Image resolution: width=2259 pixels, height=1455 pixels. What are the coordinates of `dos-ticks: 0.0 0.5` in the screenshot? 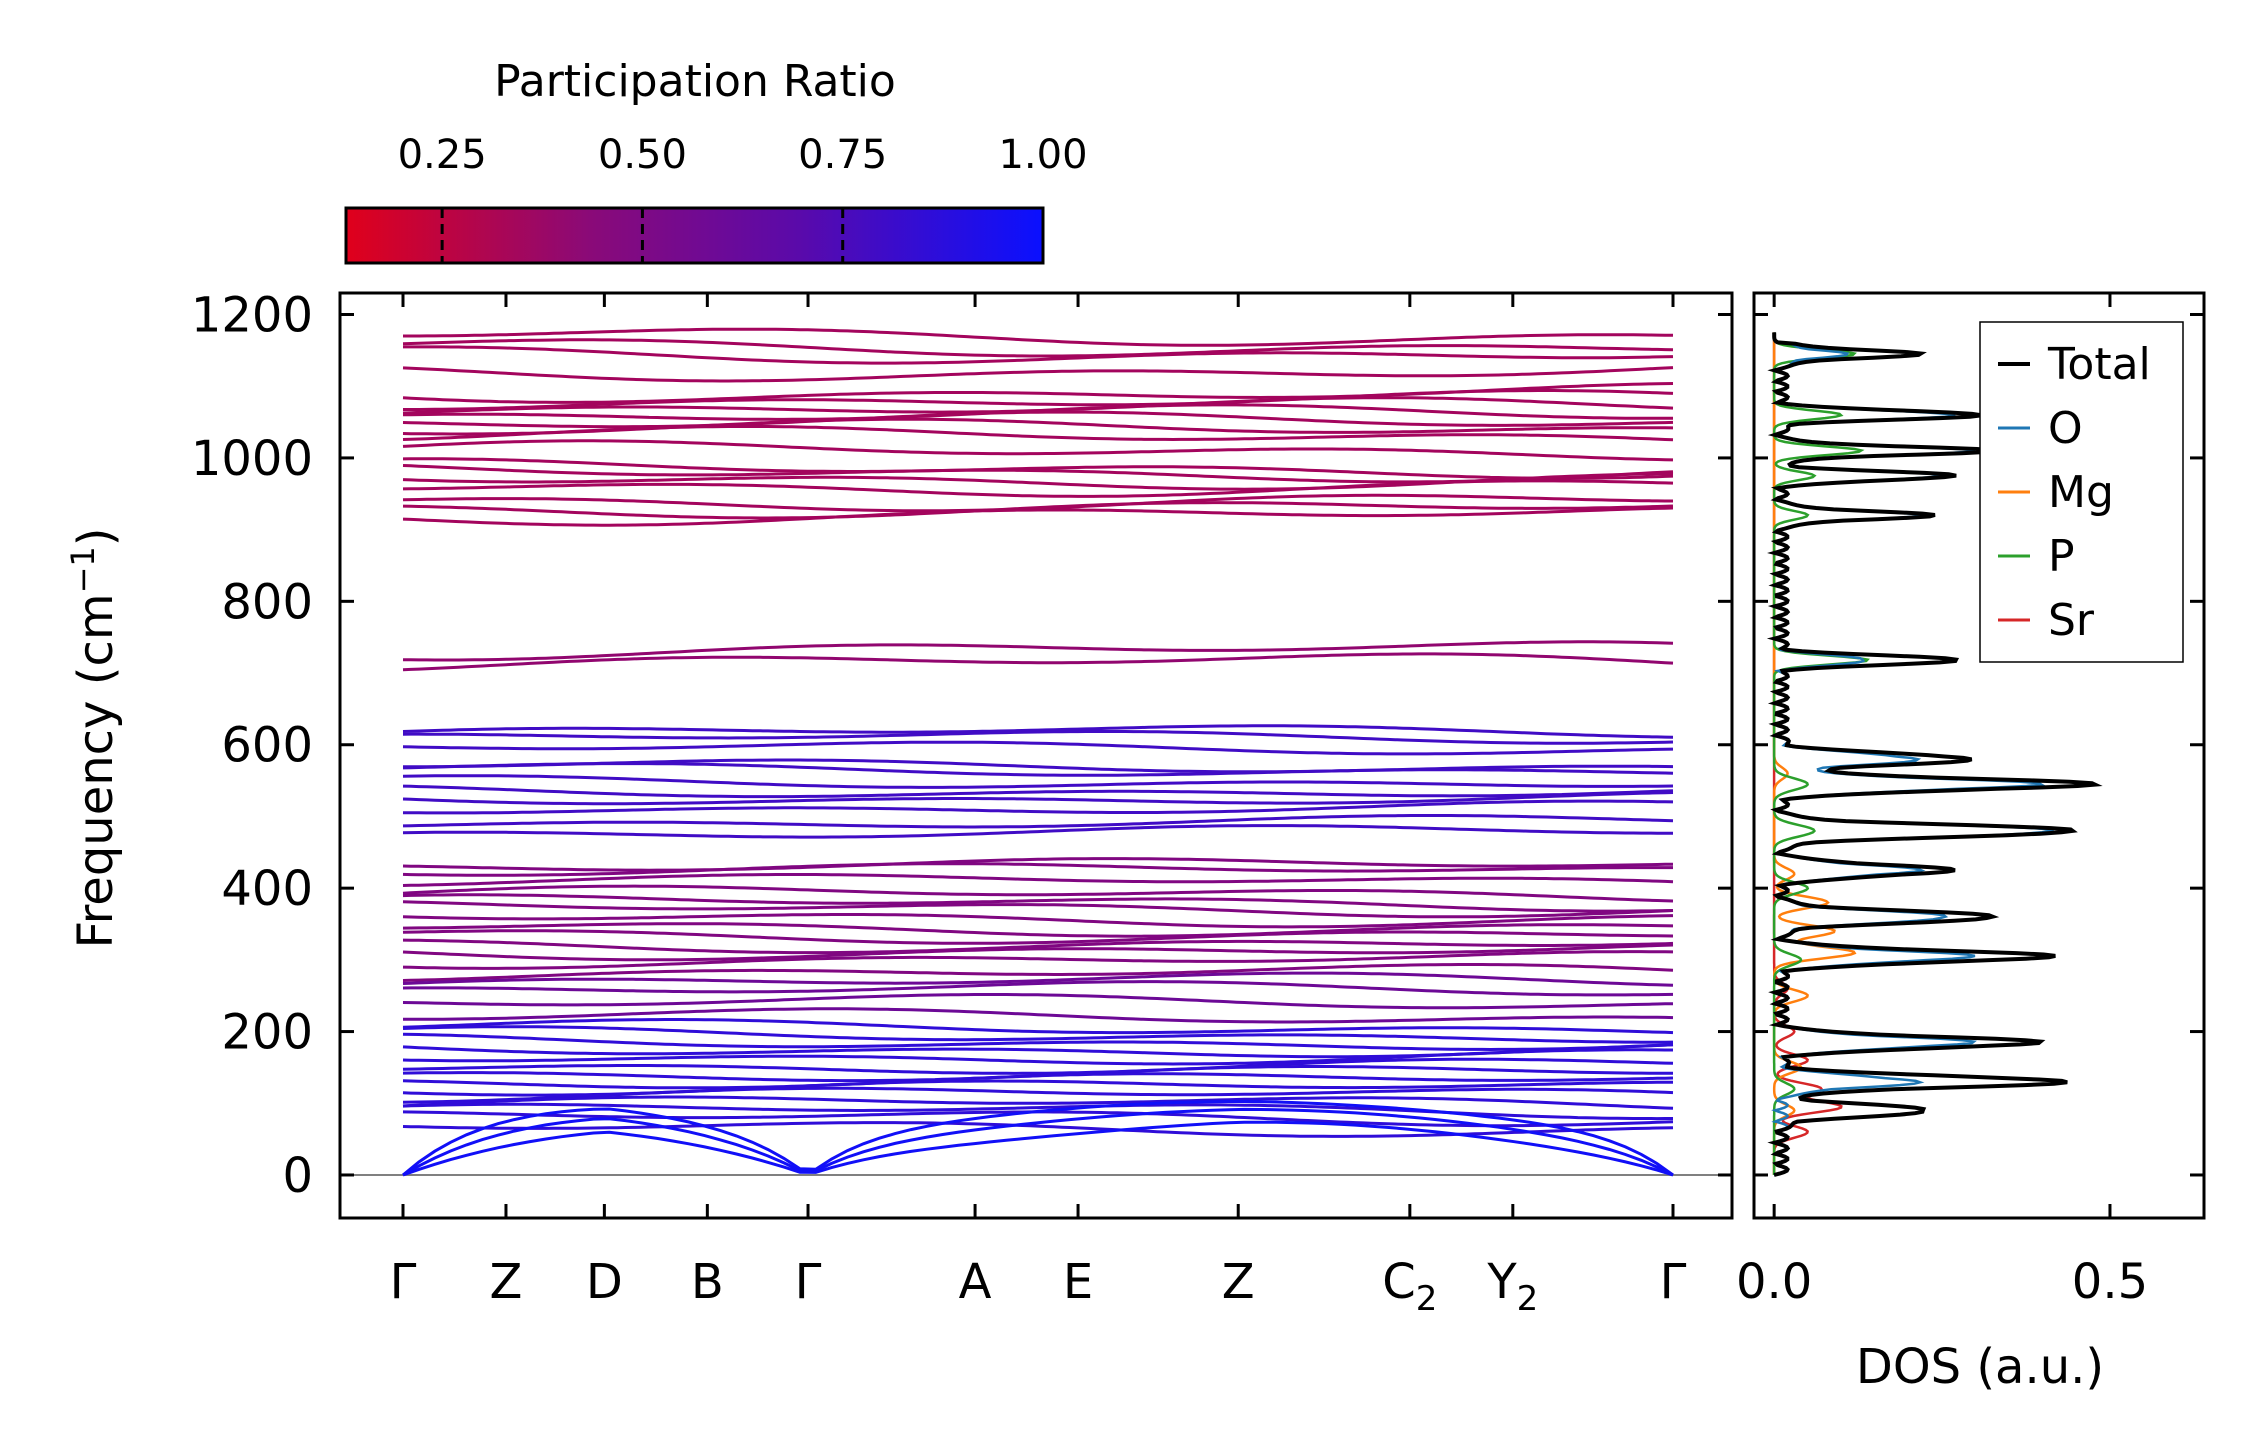 It's located at (1970, 801).